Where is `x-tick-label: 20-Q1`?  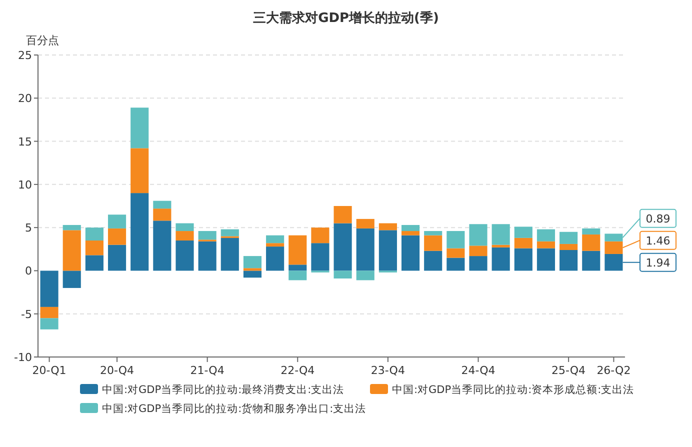
x-tick-label: 20-Q1 is located at coordinates (49, 370).